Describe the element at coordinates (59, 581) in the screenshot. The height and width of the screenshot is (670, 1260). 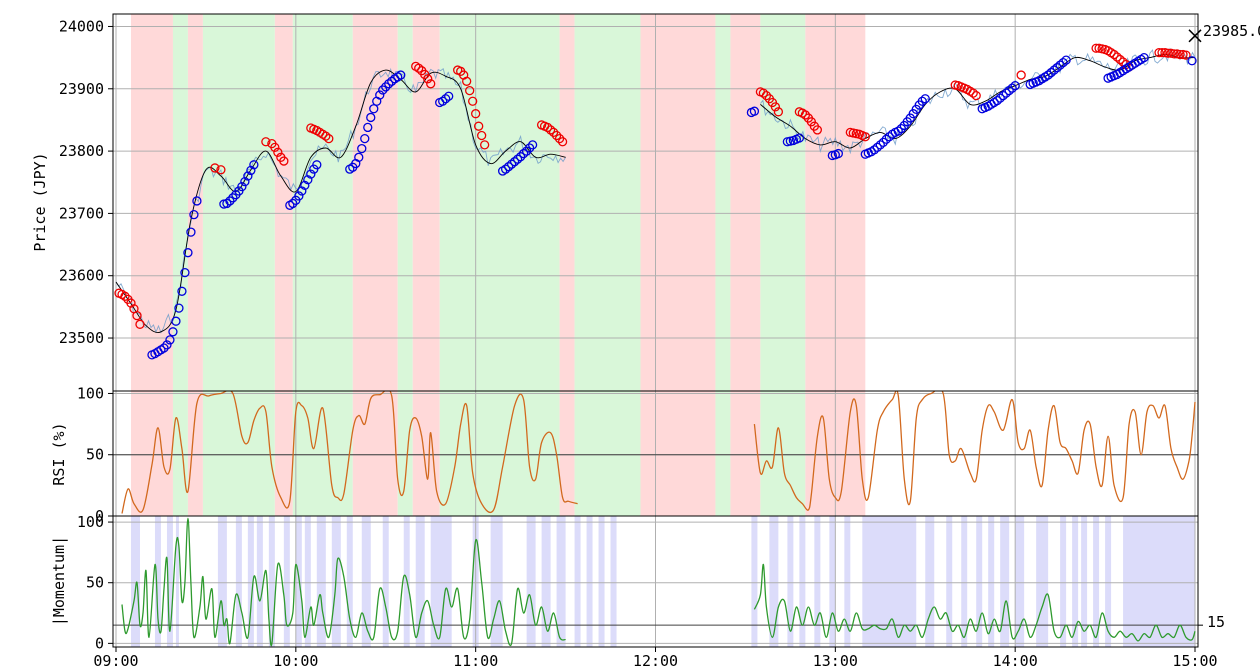
I see `momentum-axis-label: |Momentum|` at that location.